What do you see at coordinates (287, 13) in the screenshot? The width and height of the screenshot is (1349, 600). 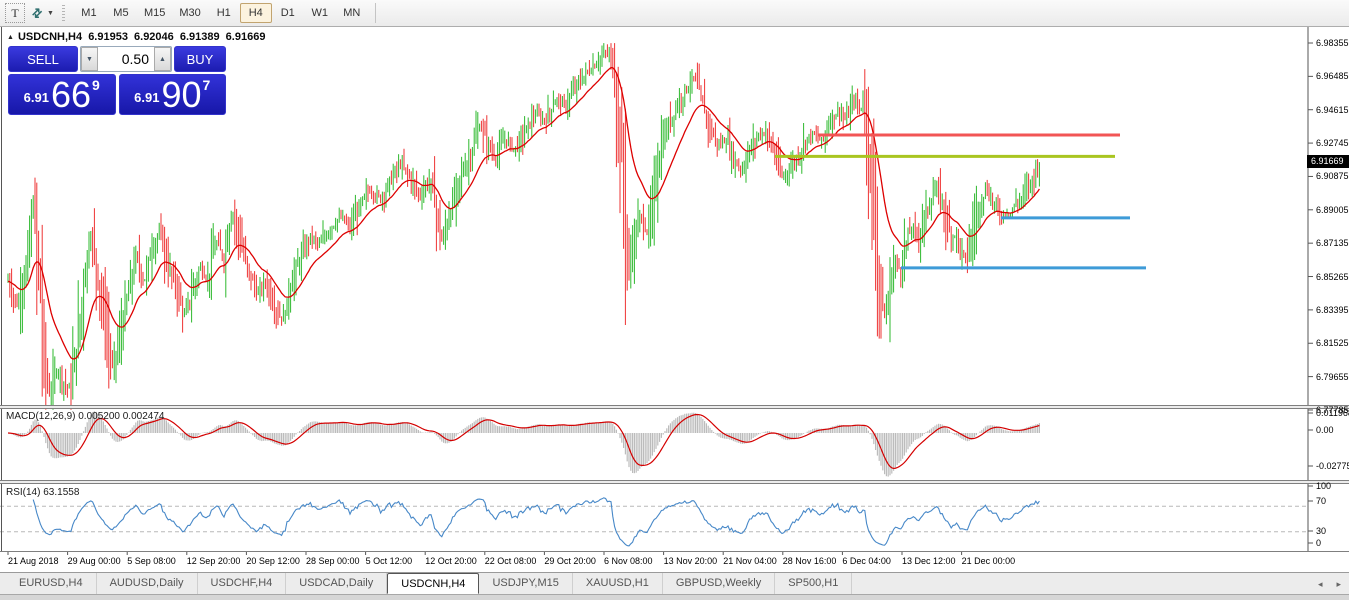 I see `timeframe-d1: D1` at bounding box center [287, 13].